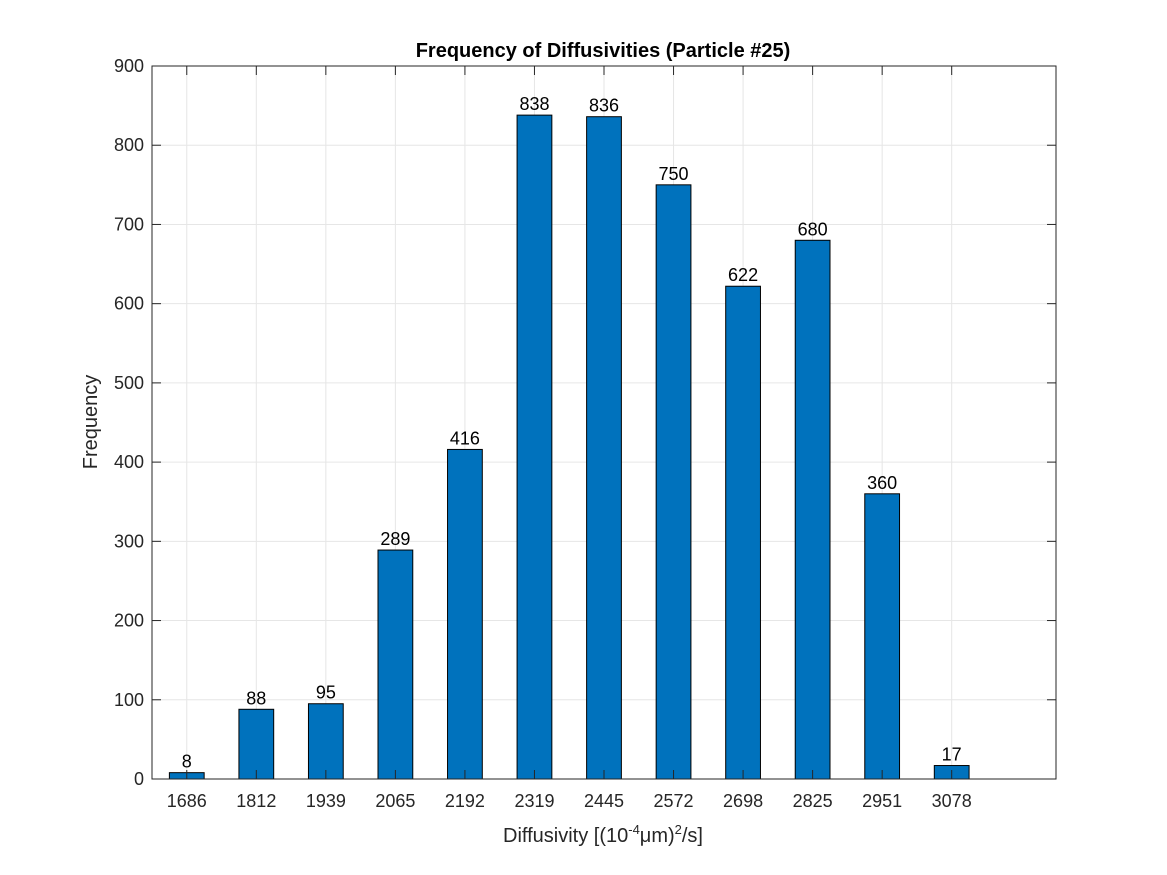  I want to click on x-axis-label-exponent: -4, so click(634, 829).